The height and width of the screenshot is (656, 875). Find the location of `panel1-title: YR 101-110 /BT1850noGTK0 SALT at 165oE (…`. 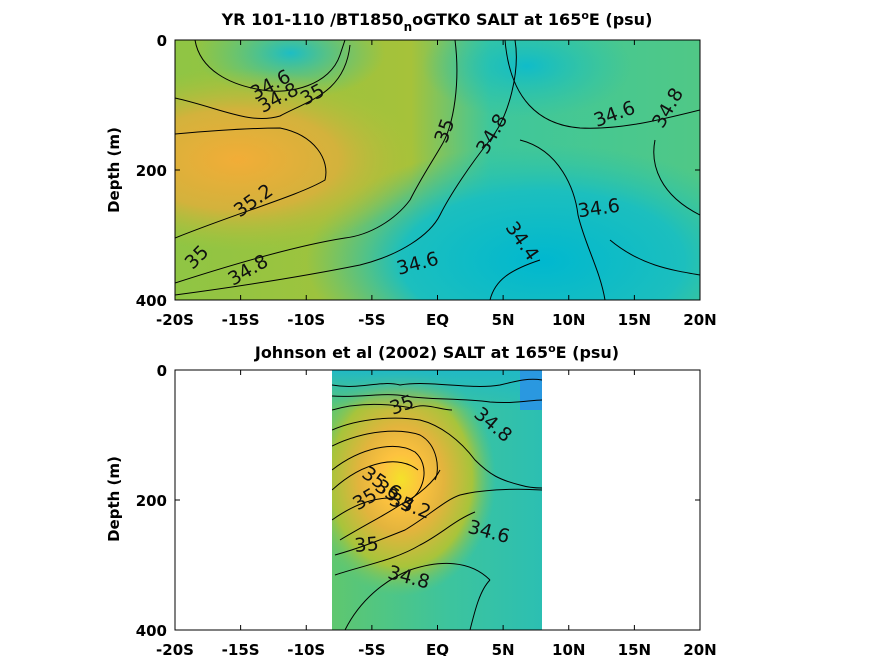

panel1-title: YR 101-110 /BT1850noGTK0 SALT at 165oE (… is located at coordinates (437, 21).